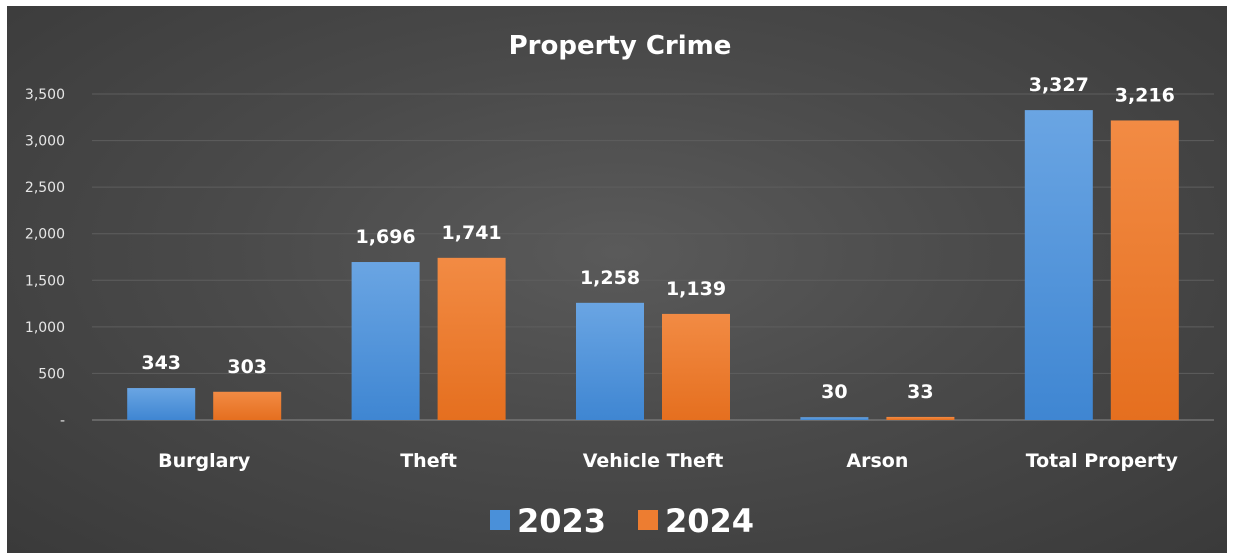  Describe the element at coordinates (834, 418) in the screenshot. I see `bar-2023-arson` at that location.